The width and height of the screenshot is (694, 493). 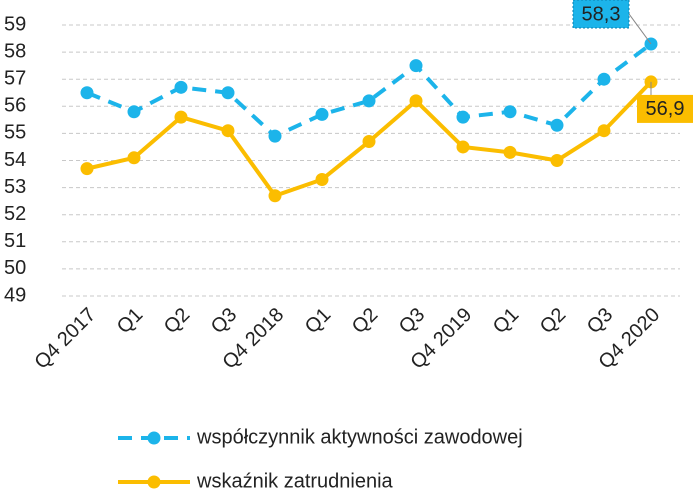 I want to click on y-tick-label: 51, so click(x=15, y=241).